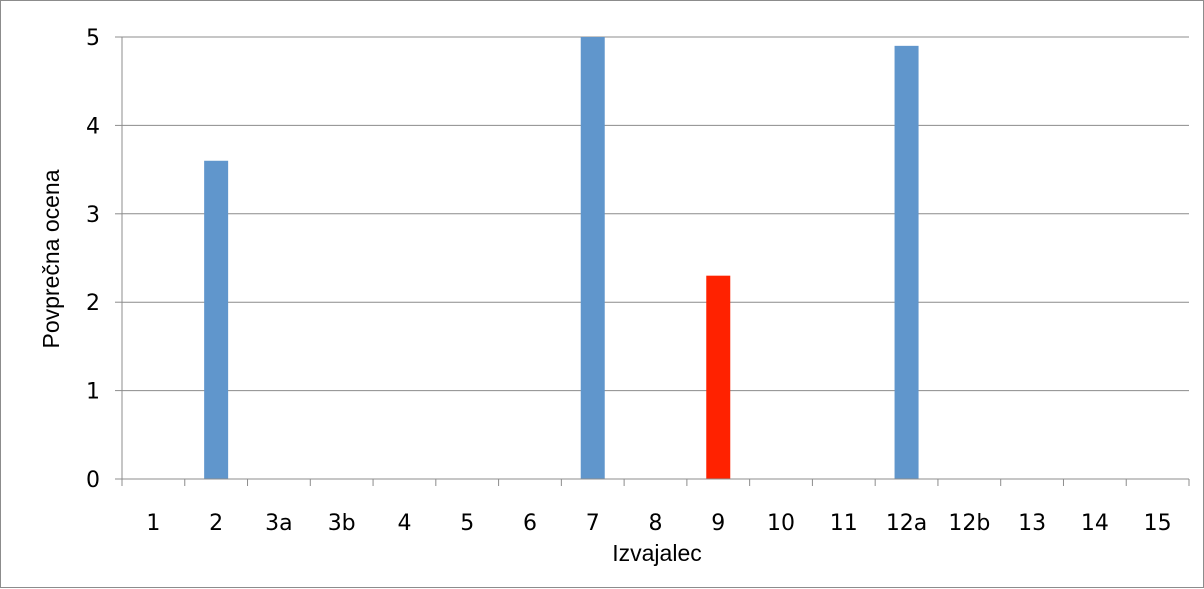 The height and width of the screenshot is (589, 1204). I want to click on x-tick-label: 8, so click(656, 523).